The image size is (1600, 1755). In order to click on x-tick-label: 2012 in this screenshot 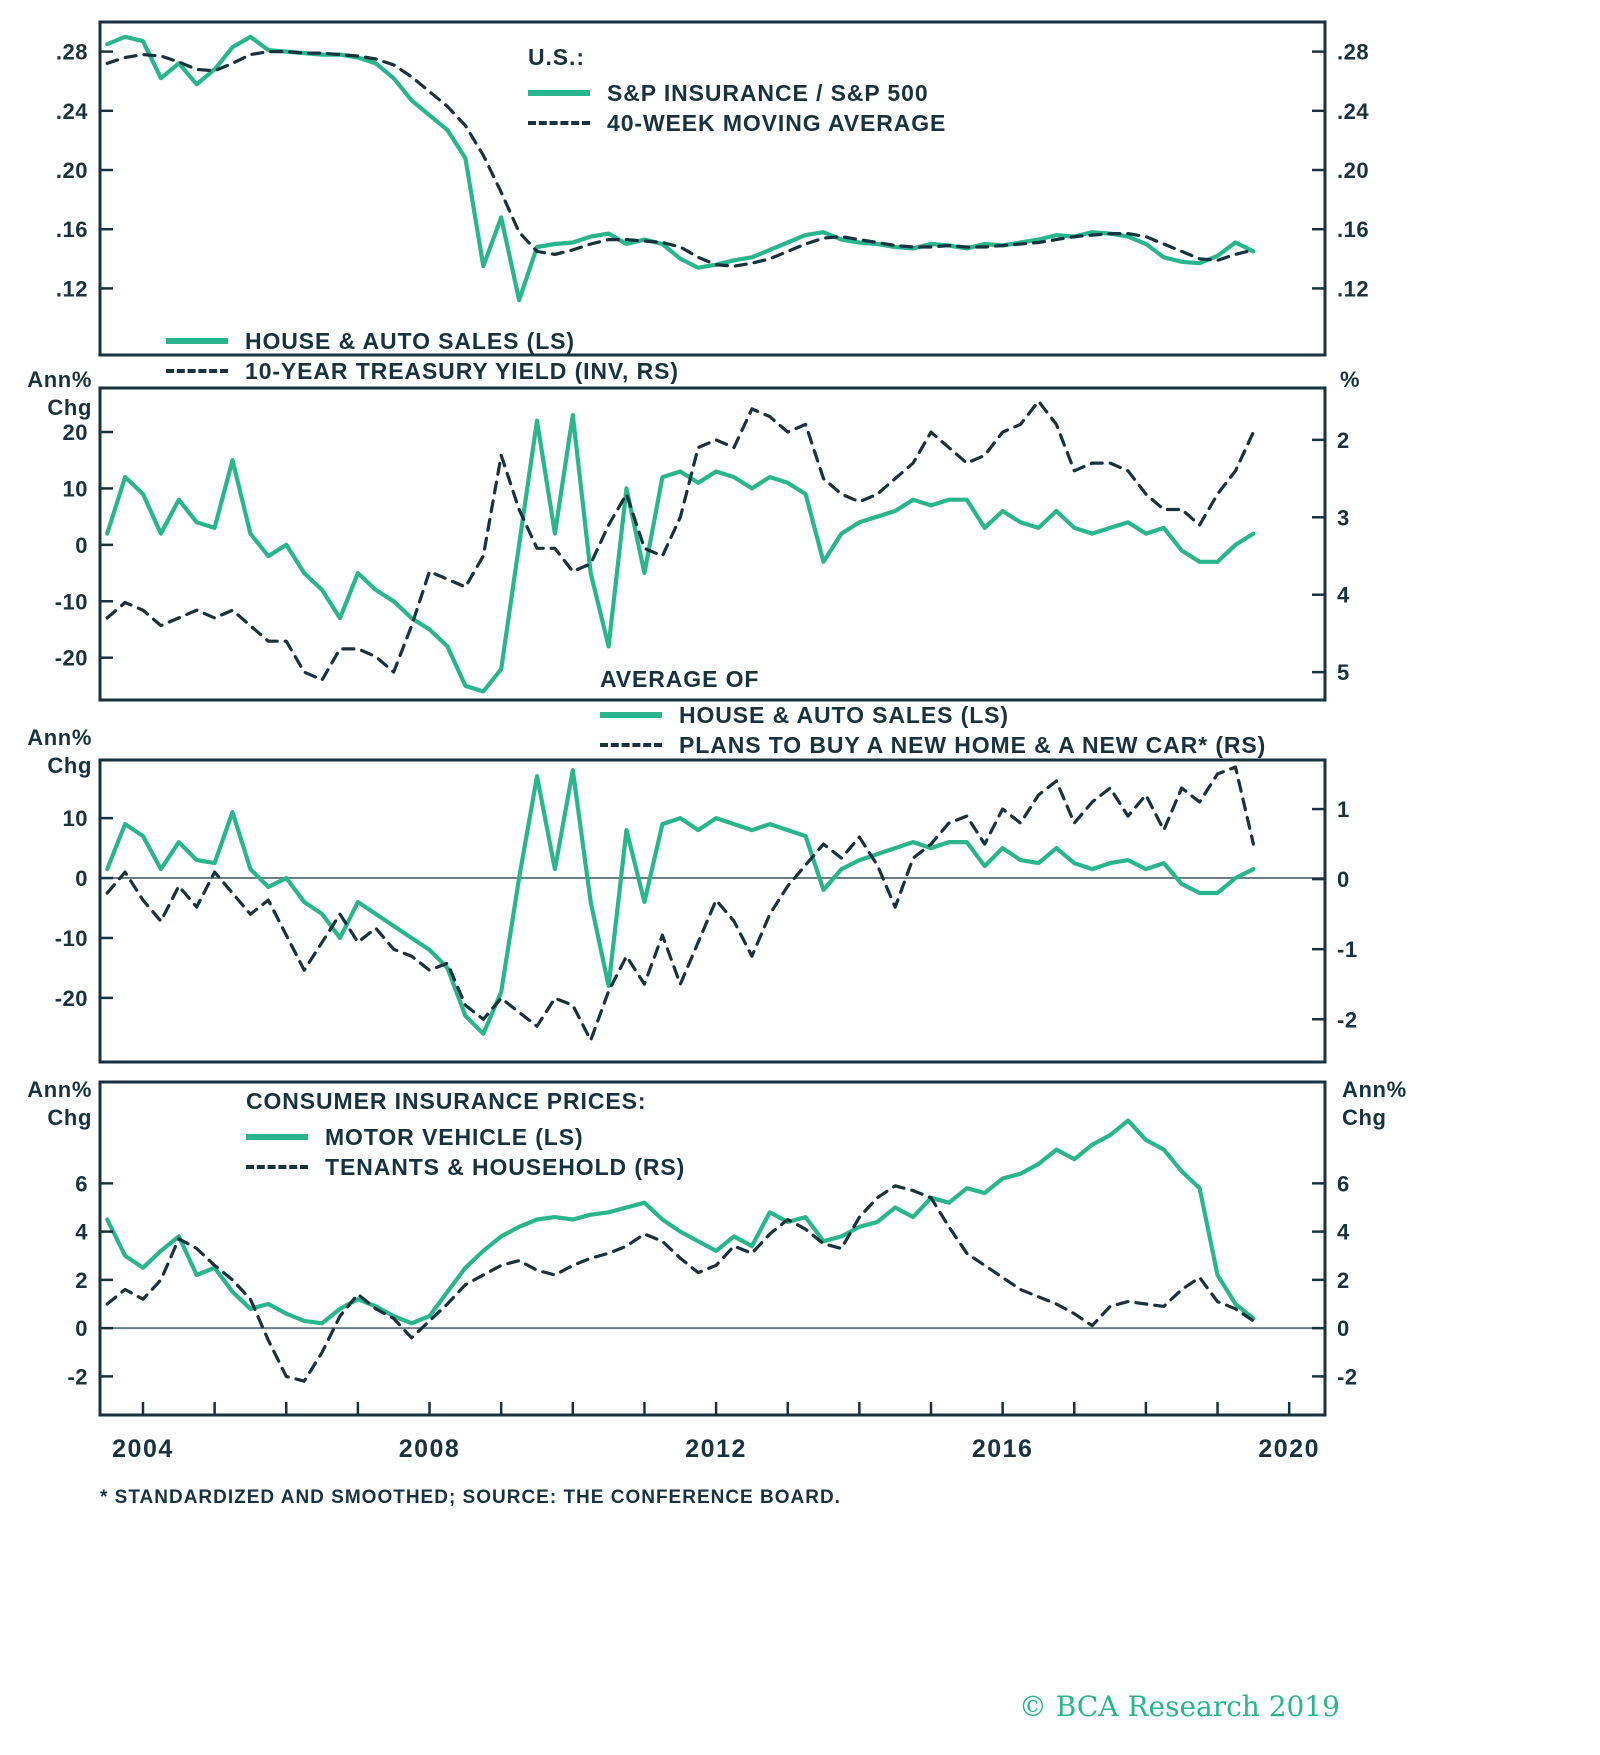, I will do `click(716, 1449)`.